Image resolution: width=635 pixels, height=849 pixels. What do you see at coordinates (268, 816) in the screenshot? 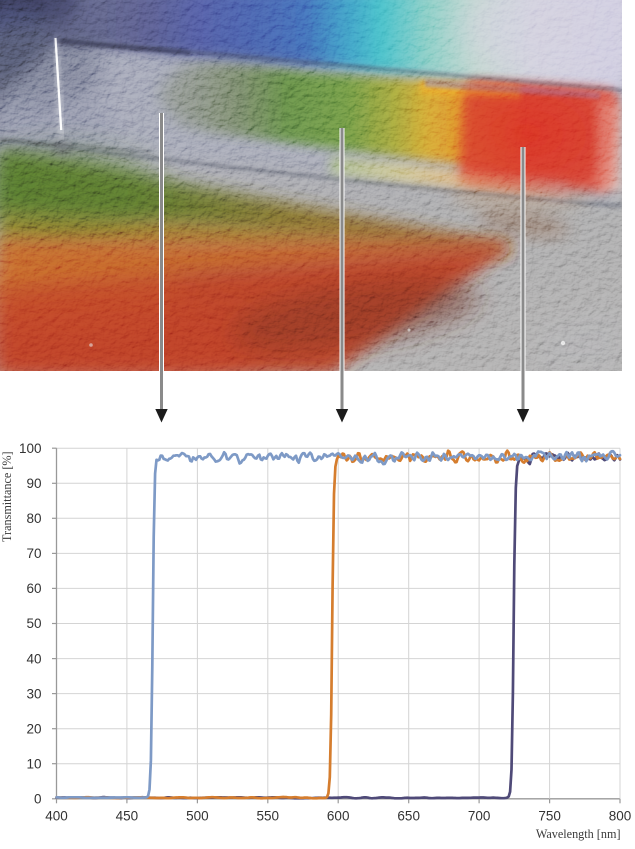
I see `svg-text: 550` at bounding box center [268, 816].